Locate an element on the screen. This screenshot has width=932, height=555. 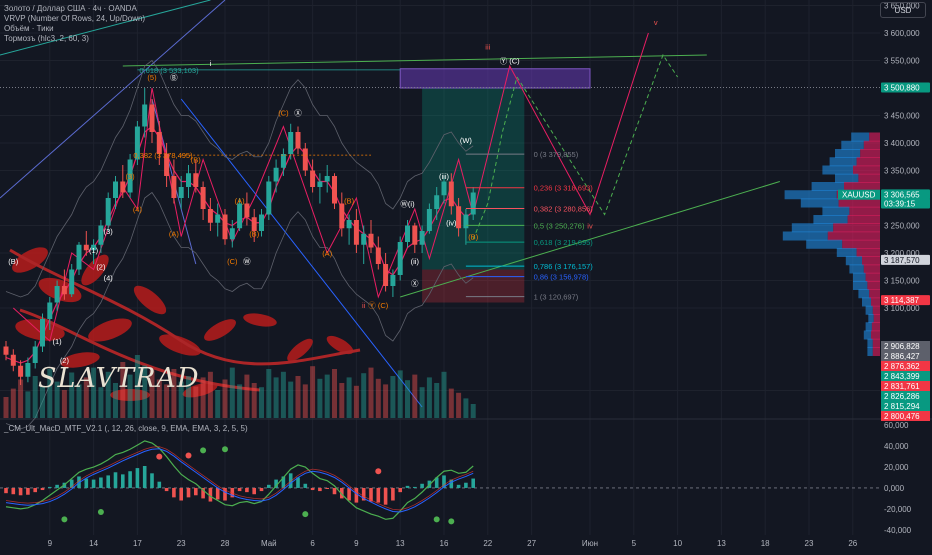
wave-label: Ⓑ is located at coordinates (174, 77).